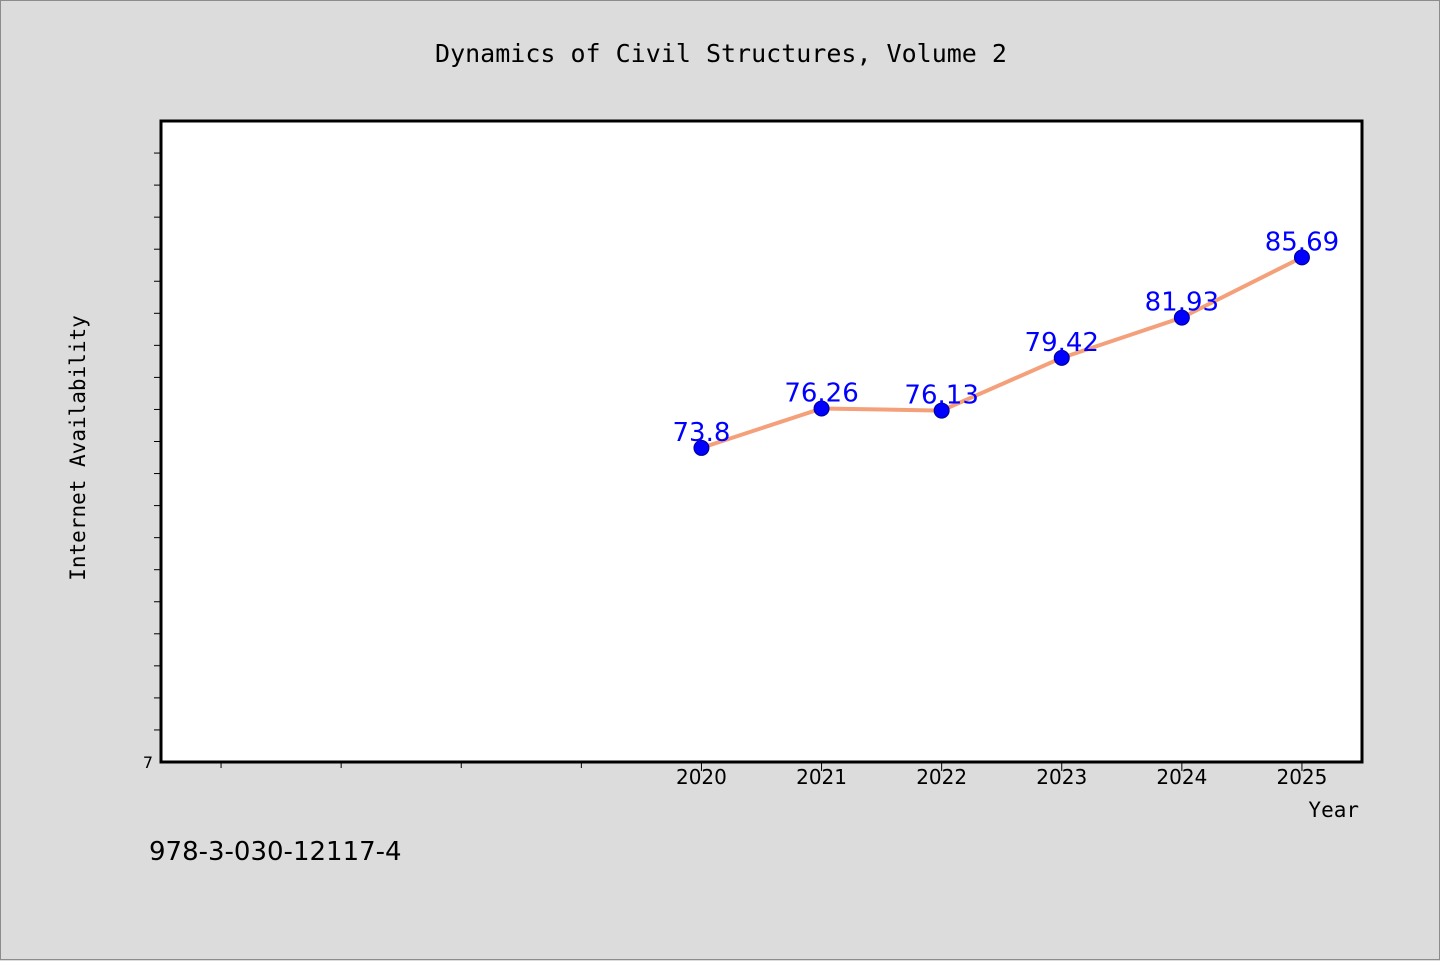 The height and width of the screenshot is (961, 1440). I want to click on y-axis-ticks, so click(157, 441).